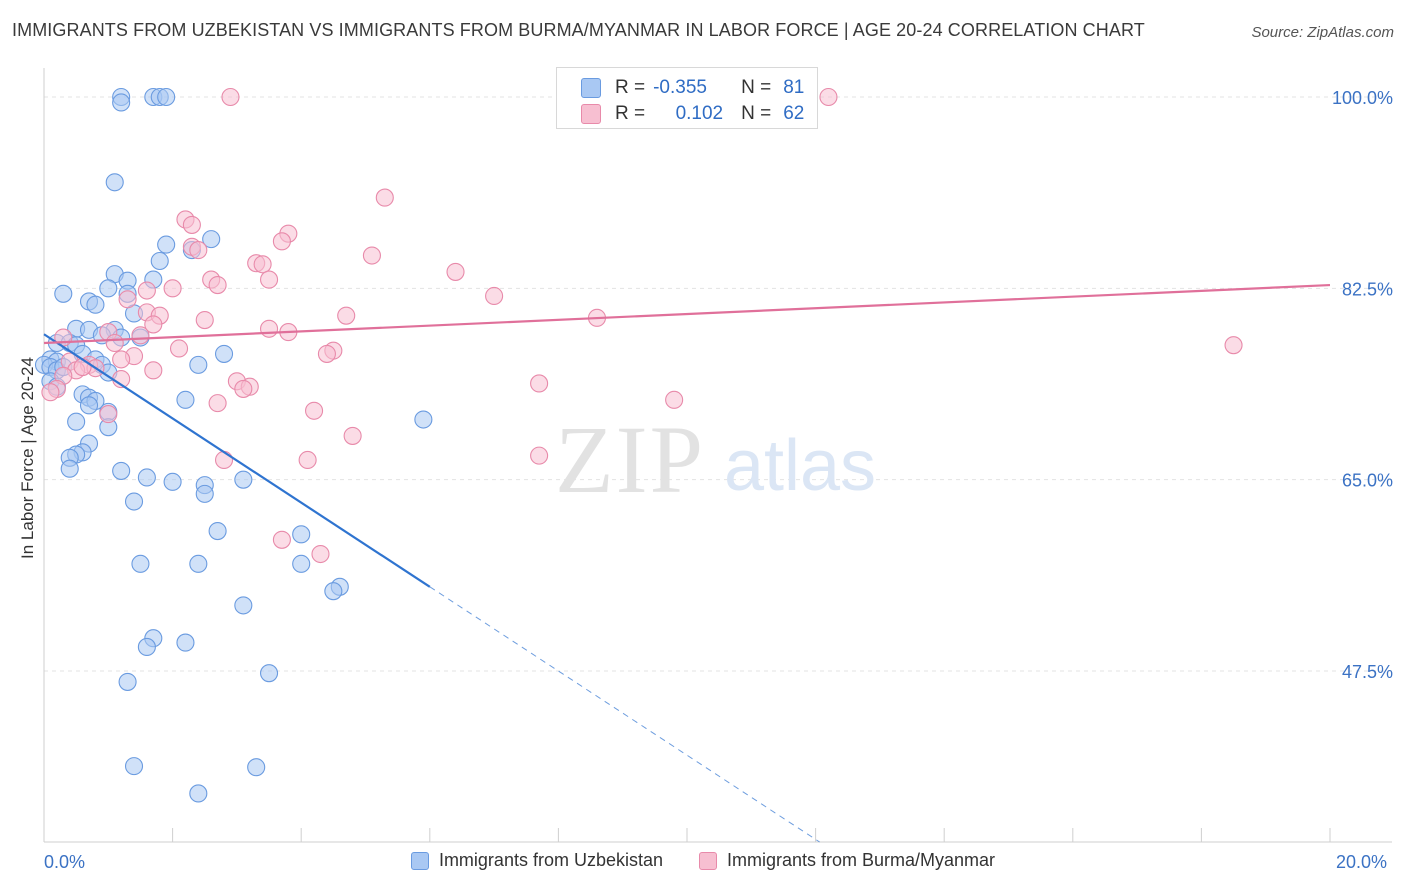  What do you see at coordinates (794, 87) in the screenshot?
I see `n-value: 81` at bounding box center [794, 87].